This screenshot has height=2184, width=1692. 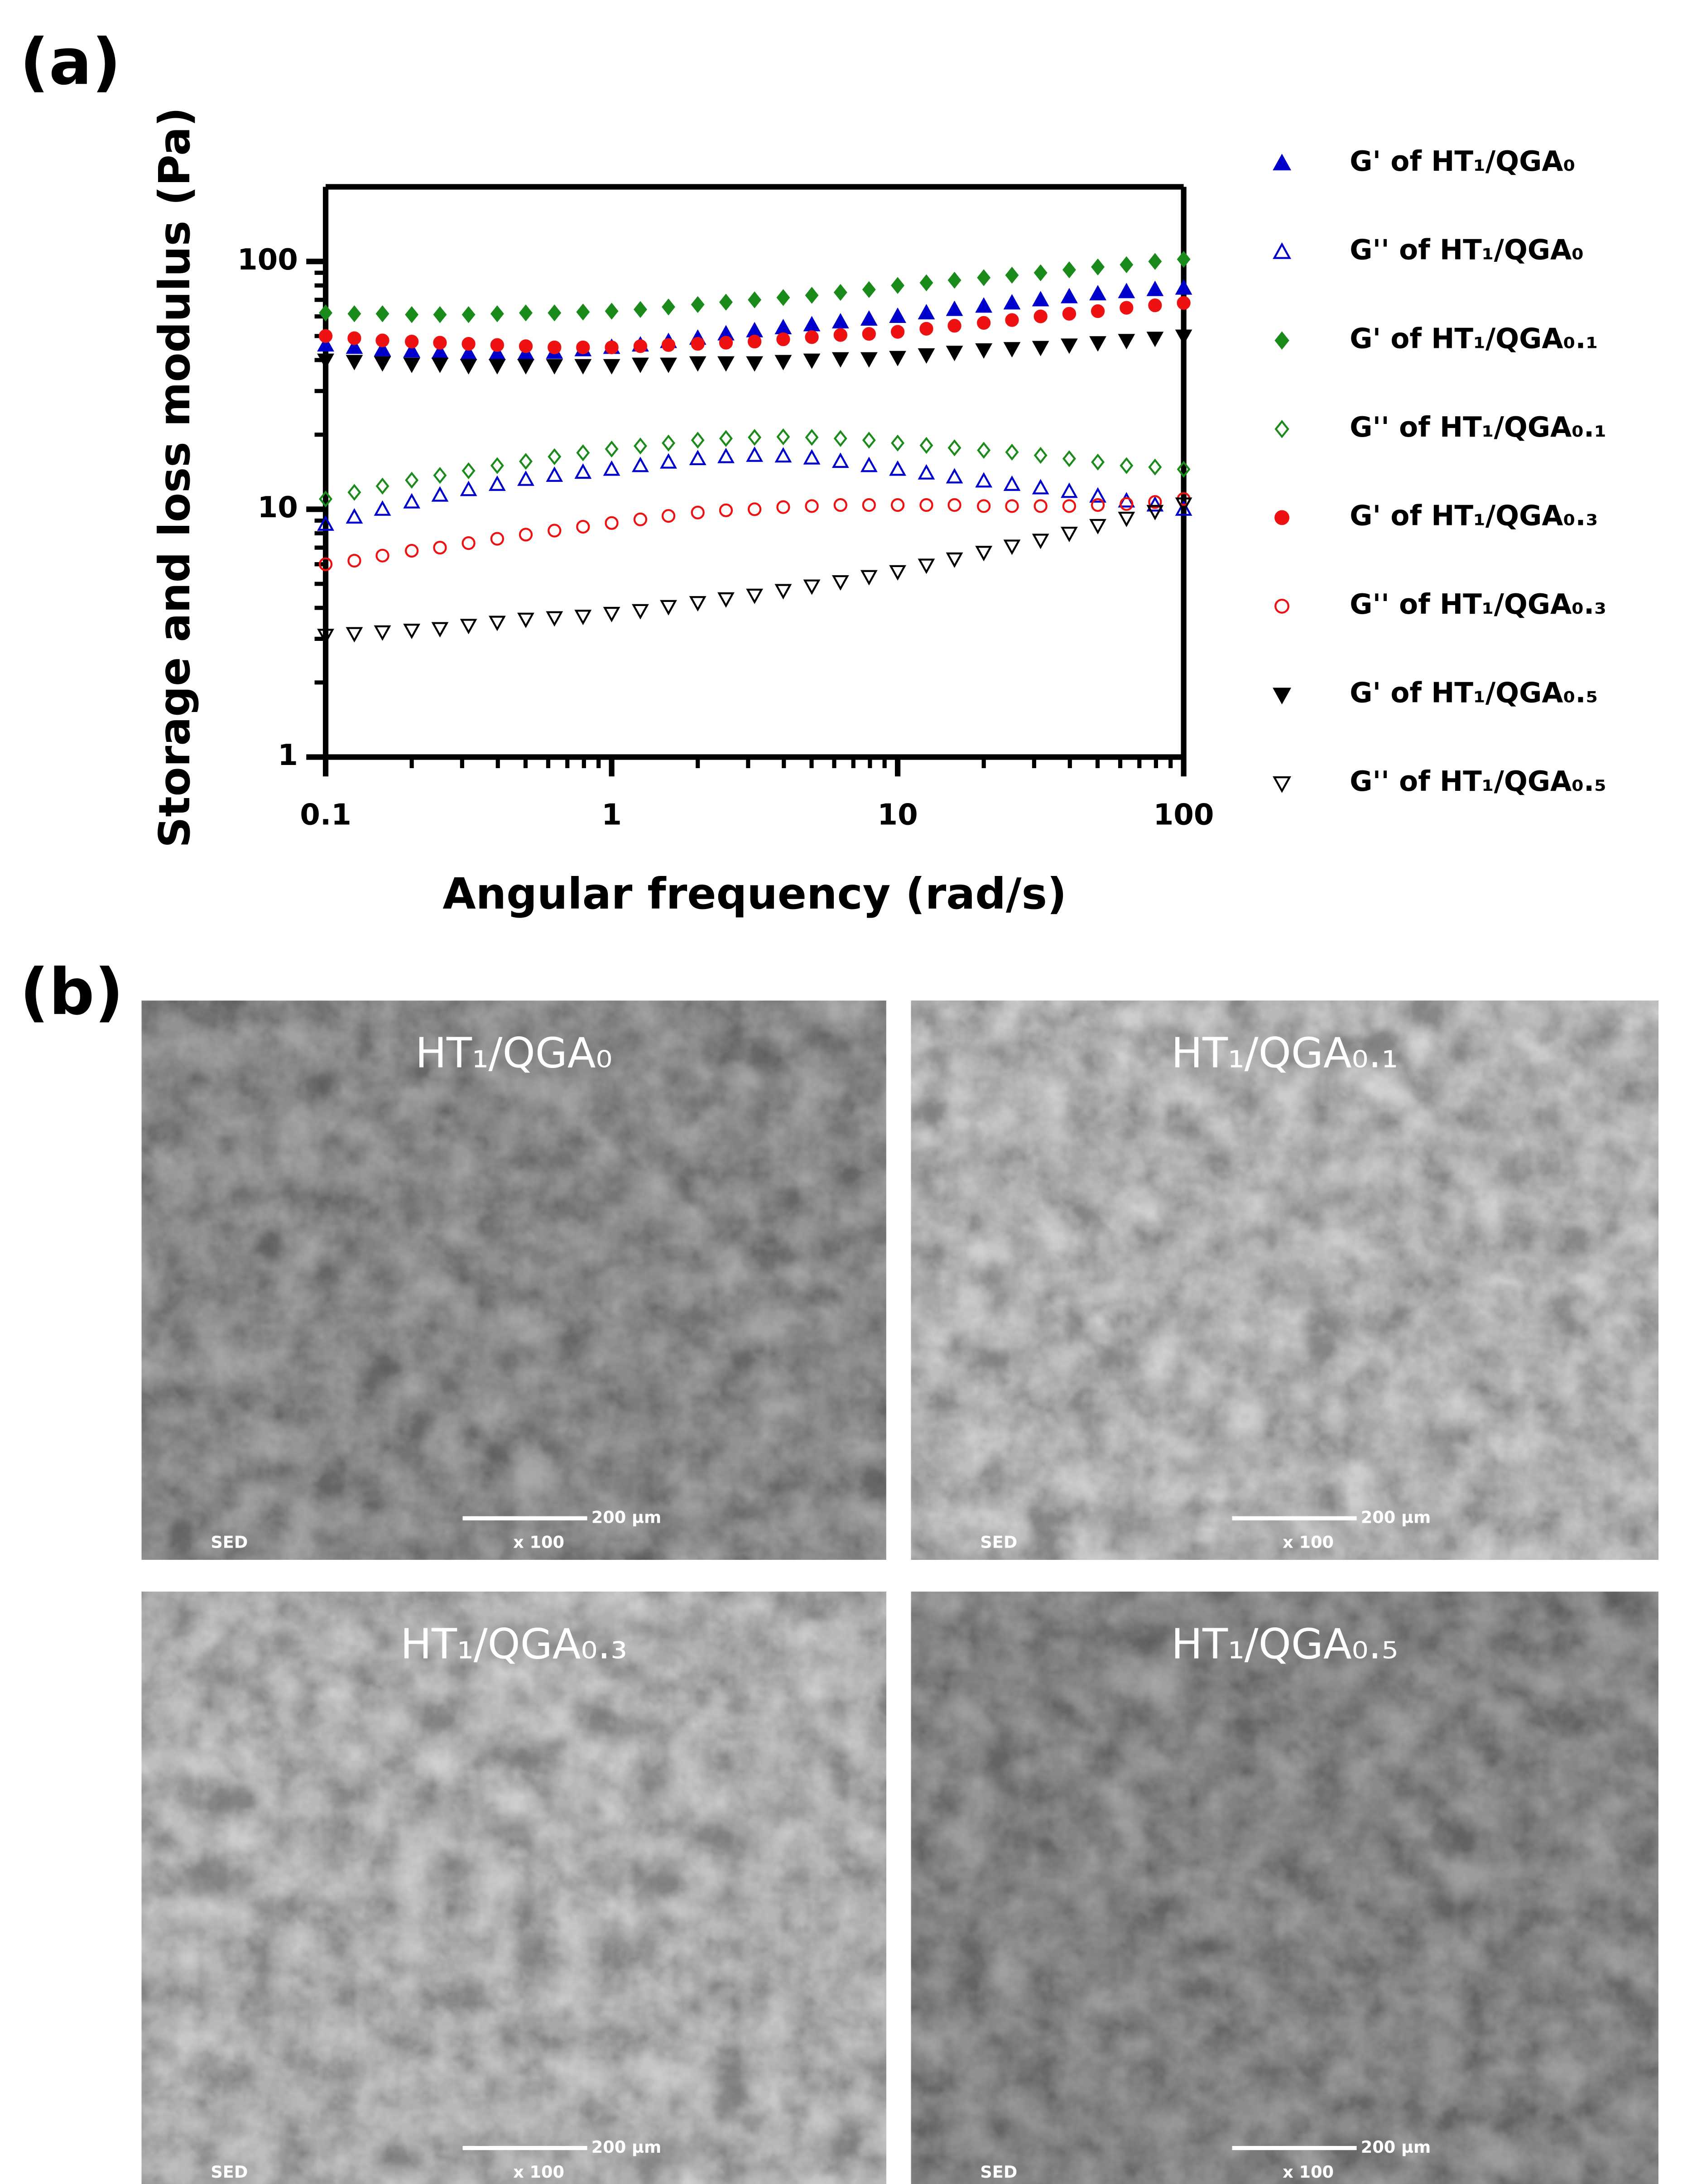 I want to click on y-tick-label: 10, so click(x=278, y=507).